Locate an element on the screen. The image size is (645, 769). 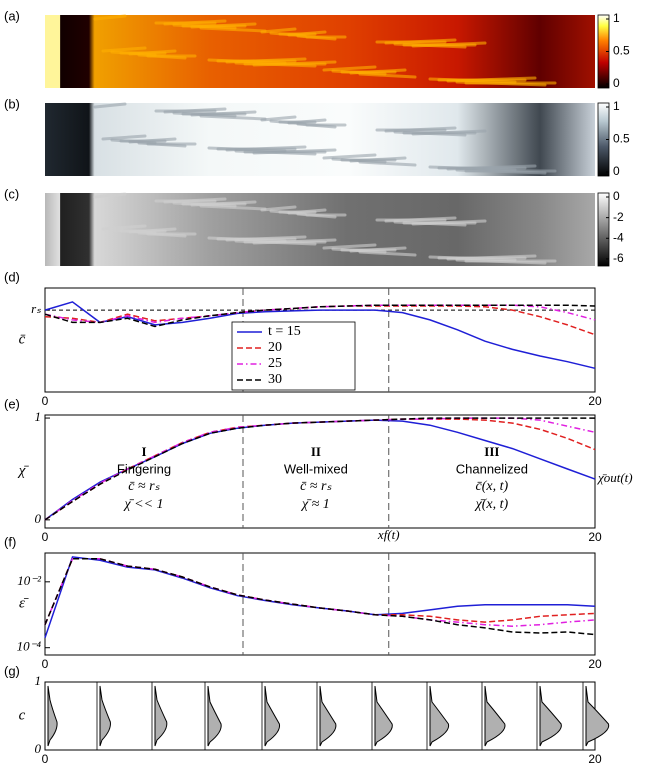
panel-label: (c) is located at coordinates (11, 193).